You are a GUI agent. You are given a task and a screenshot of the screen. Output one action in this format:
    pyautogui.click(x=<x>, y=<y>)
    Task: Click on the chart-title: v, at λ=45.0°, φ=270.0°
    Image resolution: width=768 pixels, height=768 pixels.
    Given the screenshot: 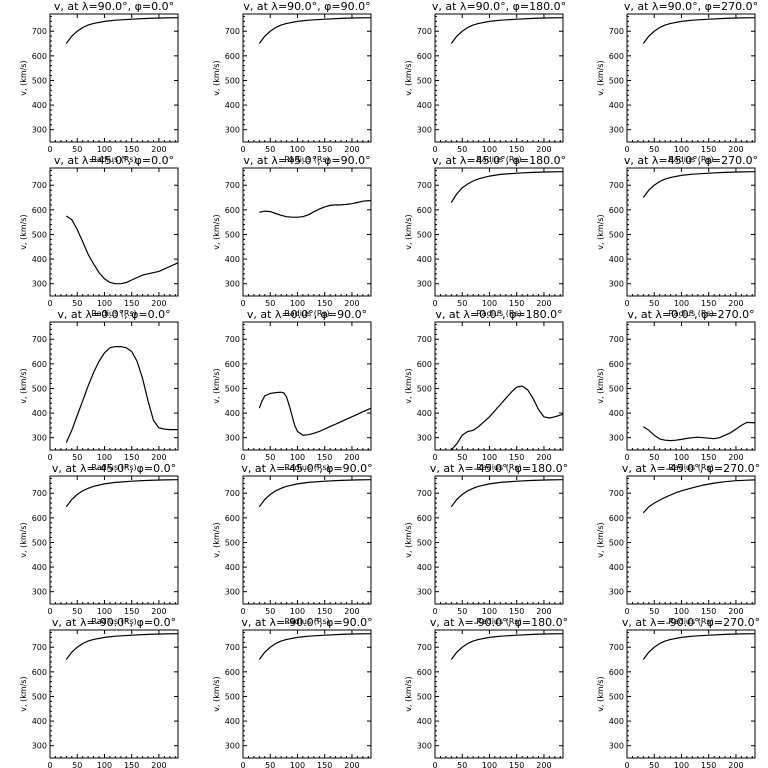 What is the action you would take?
    pyautogui.click(x=691, y=160)
    